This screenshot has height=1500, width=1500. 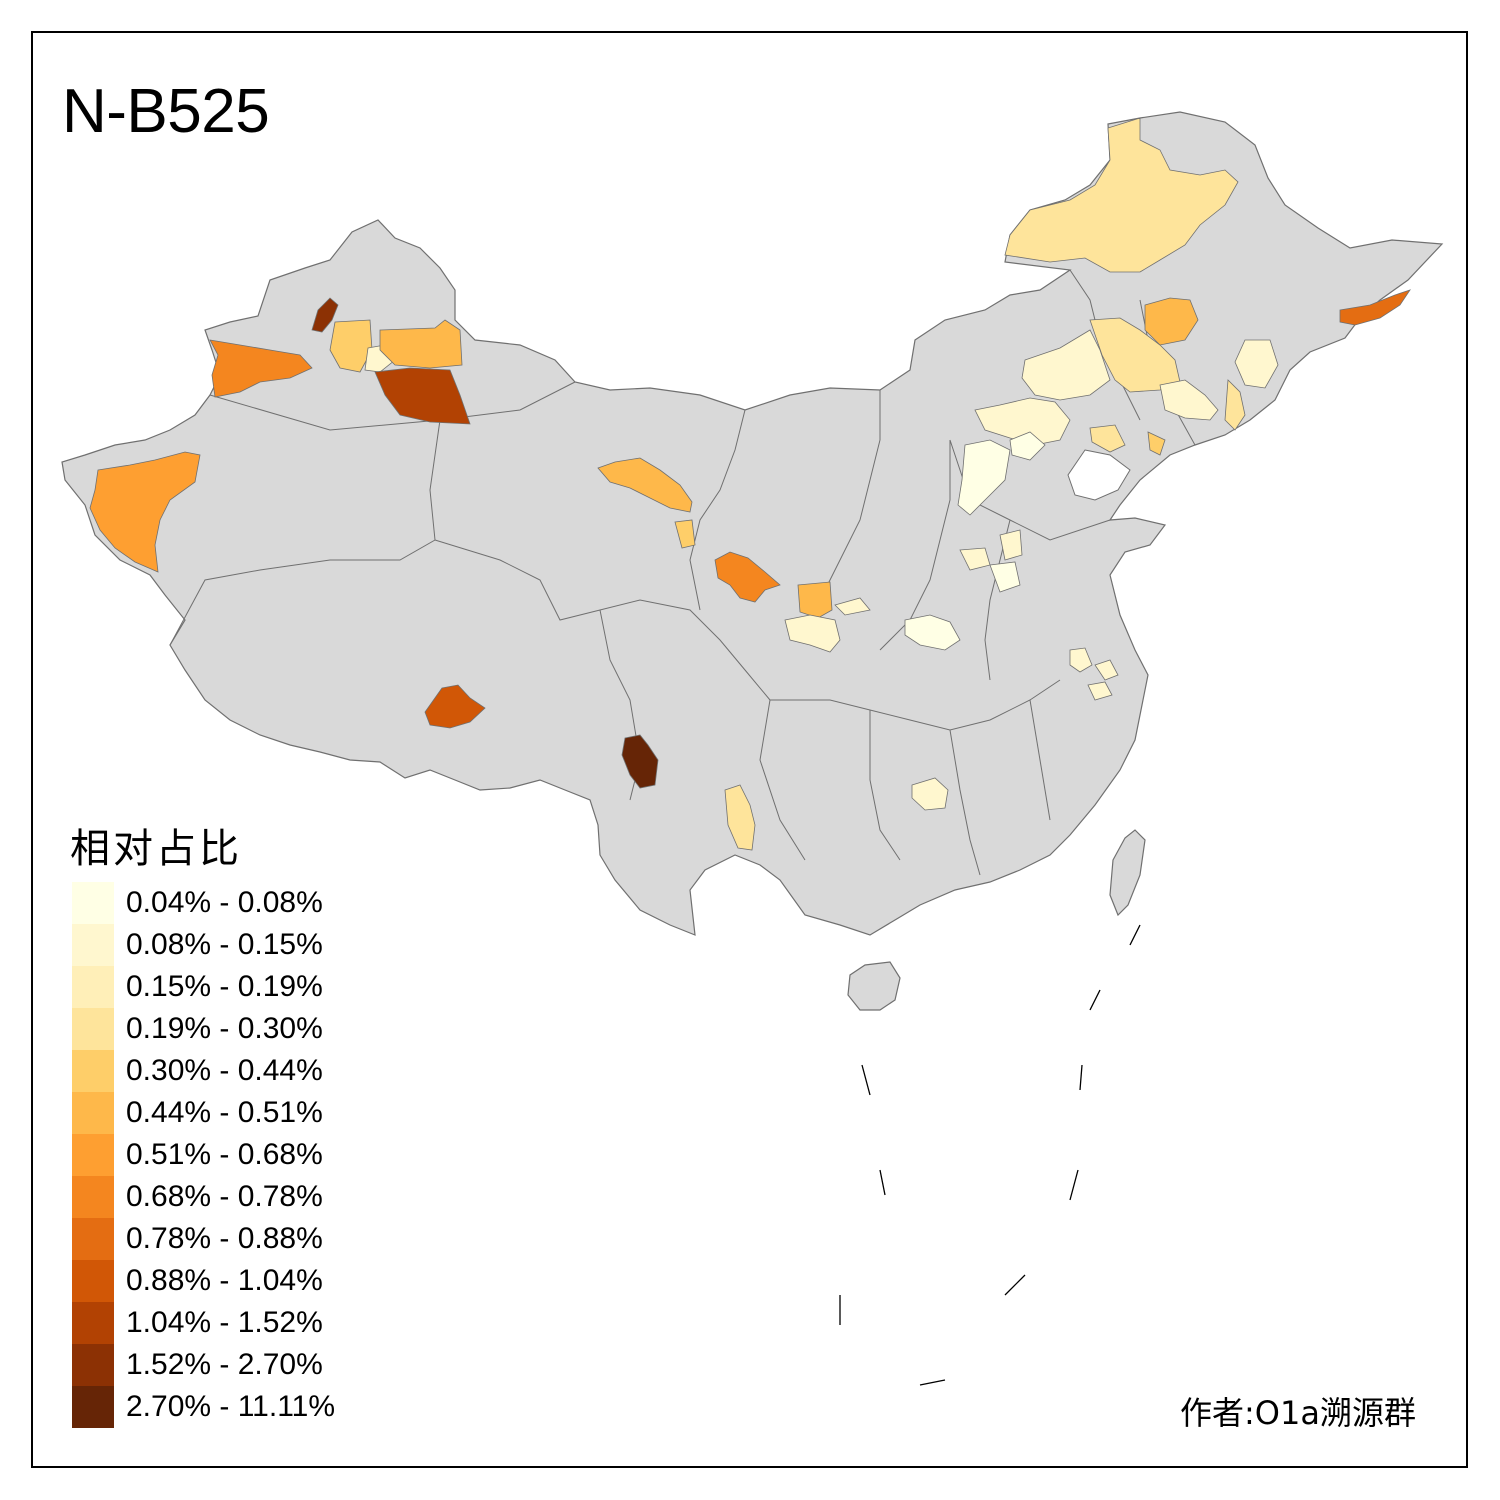 I want to click on legend-label: 1.04% - 1.52%, so click(x=224, y=1322).